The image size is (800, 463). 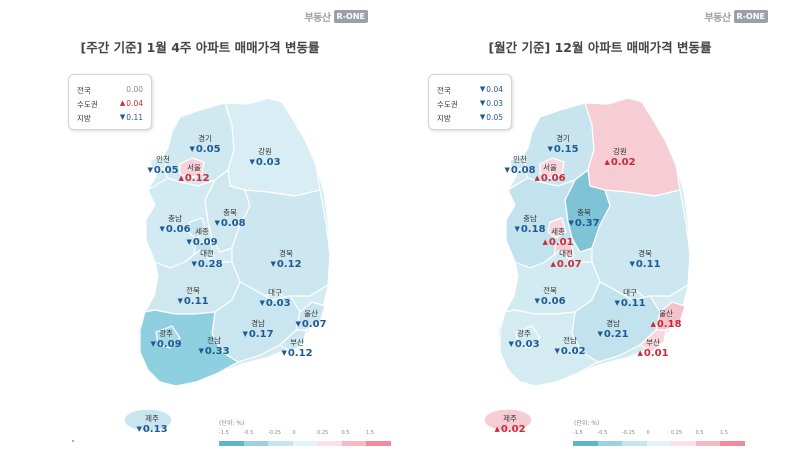 I want to click on label-gangwon: 강원 ▲0.02, so click(x=620, y=157).